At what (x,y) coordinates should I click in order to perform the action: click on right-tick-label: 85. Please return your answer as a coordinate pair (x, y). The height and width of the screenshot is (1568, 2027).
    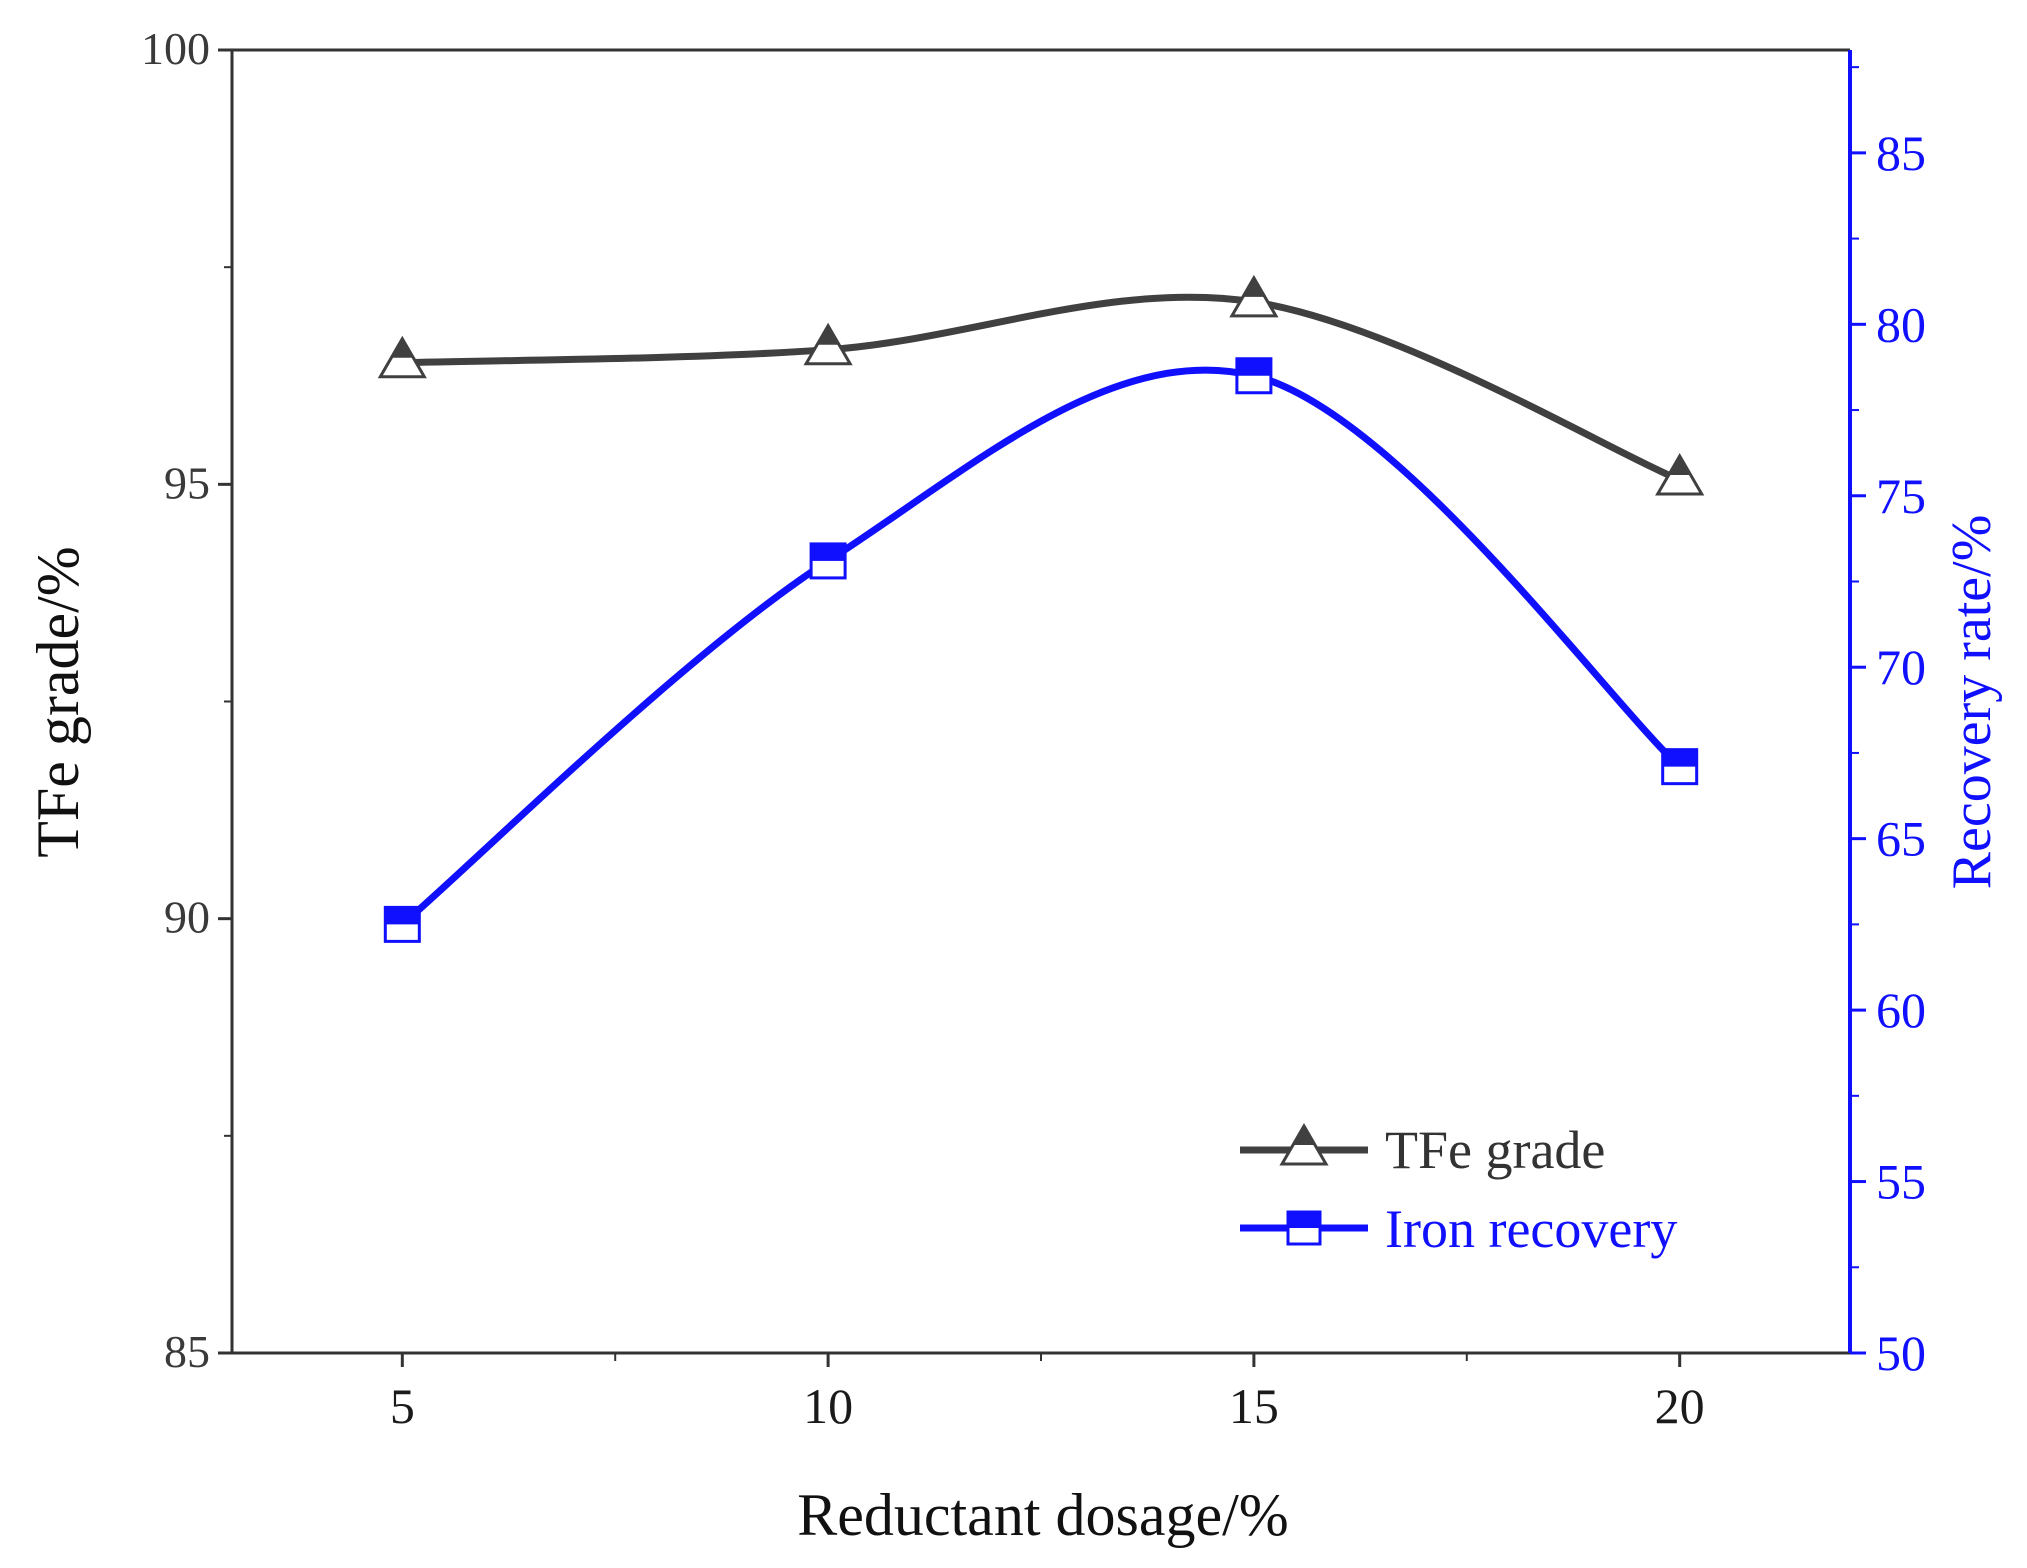
    Looking at the image, I should click on (1901, 153).